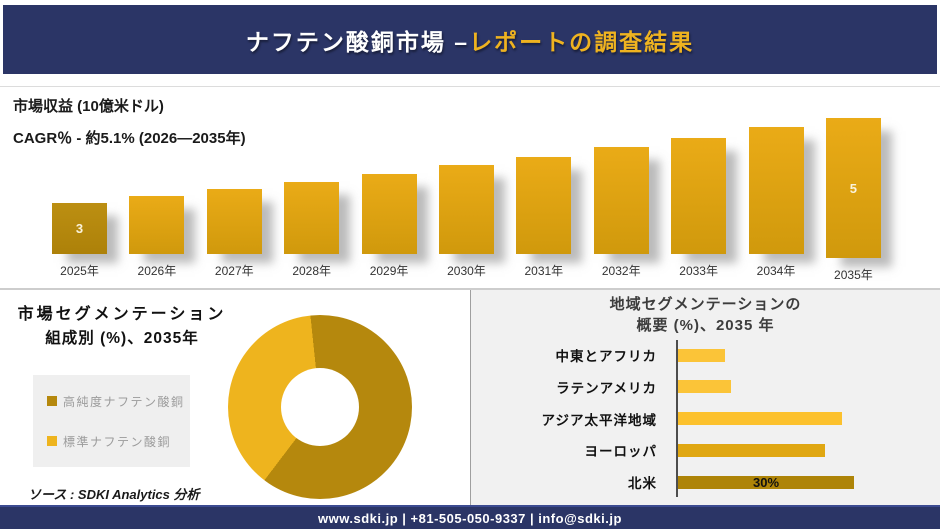  I want to click on region-row: ラテンアメリカ, so click(703, 387).